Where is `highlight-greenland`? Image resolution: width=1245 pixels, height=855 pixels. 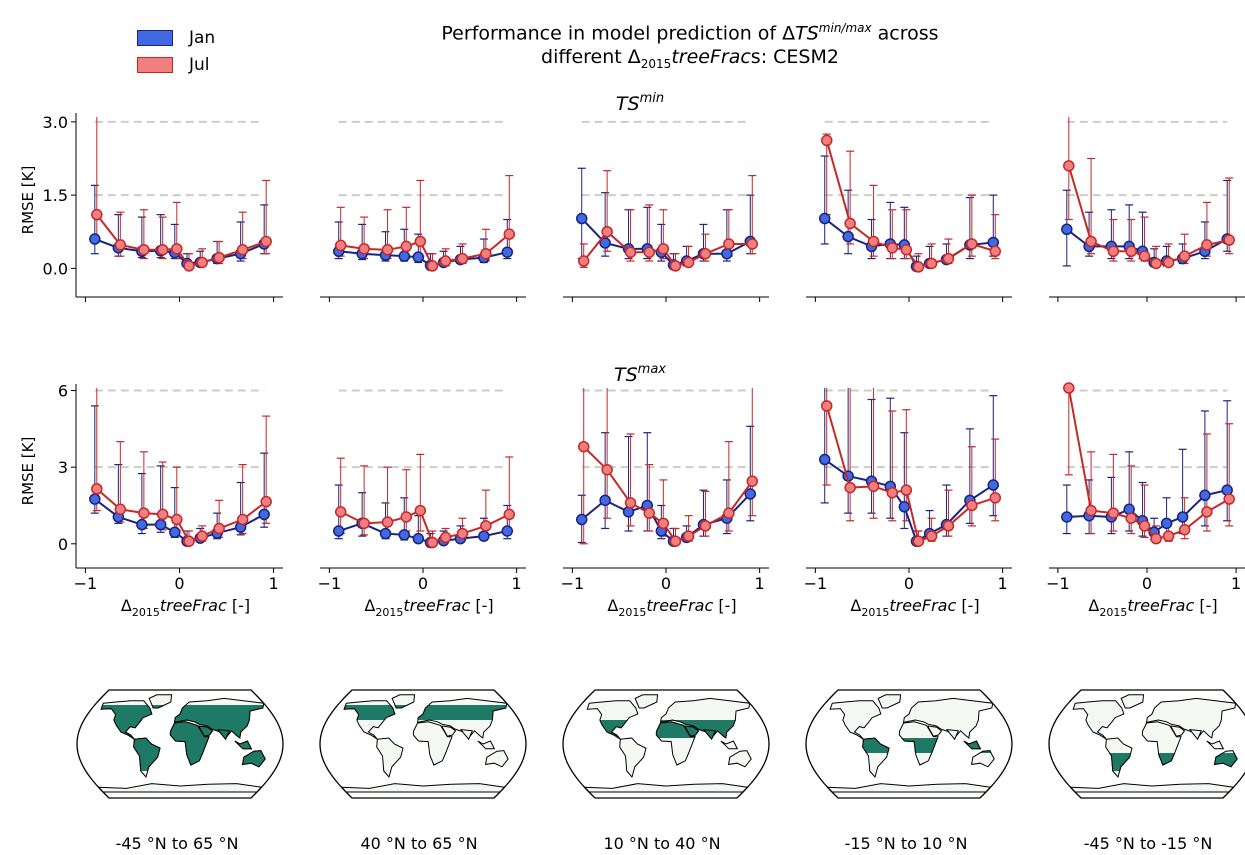
highlight-greenland is located at coordinates (160, 707).